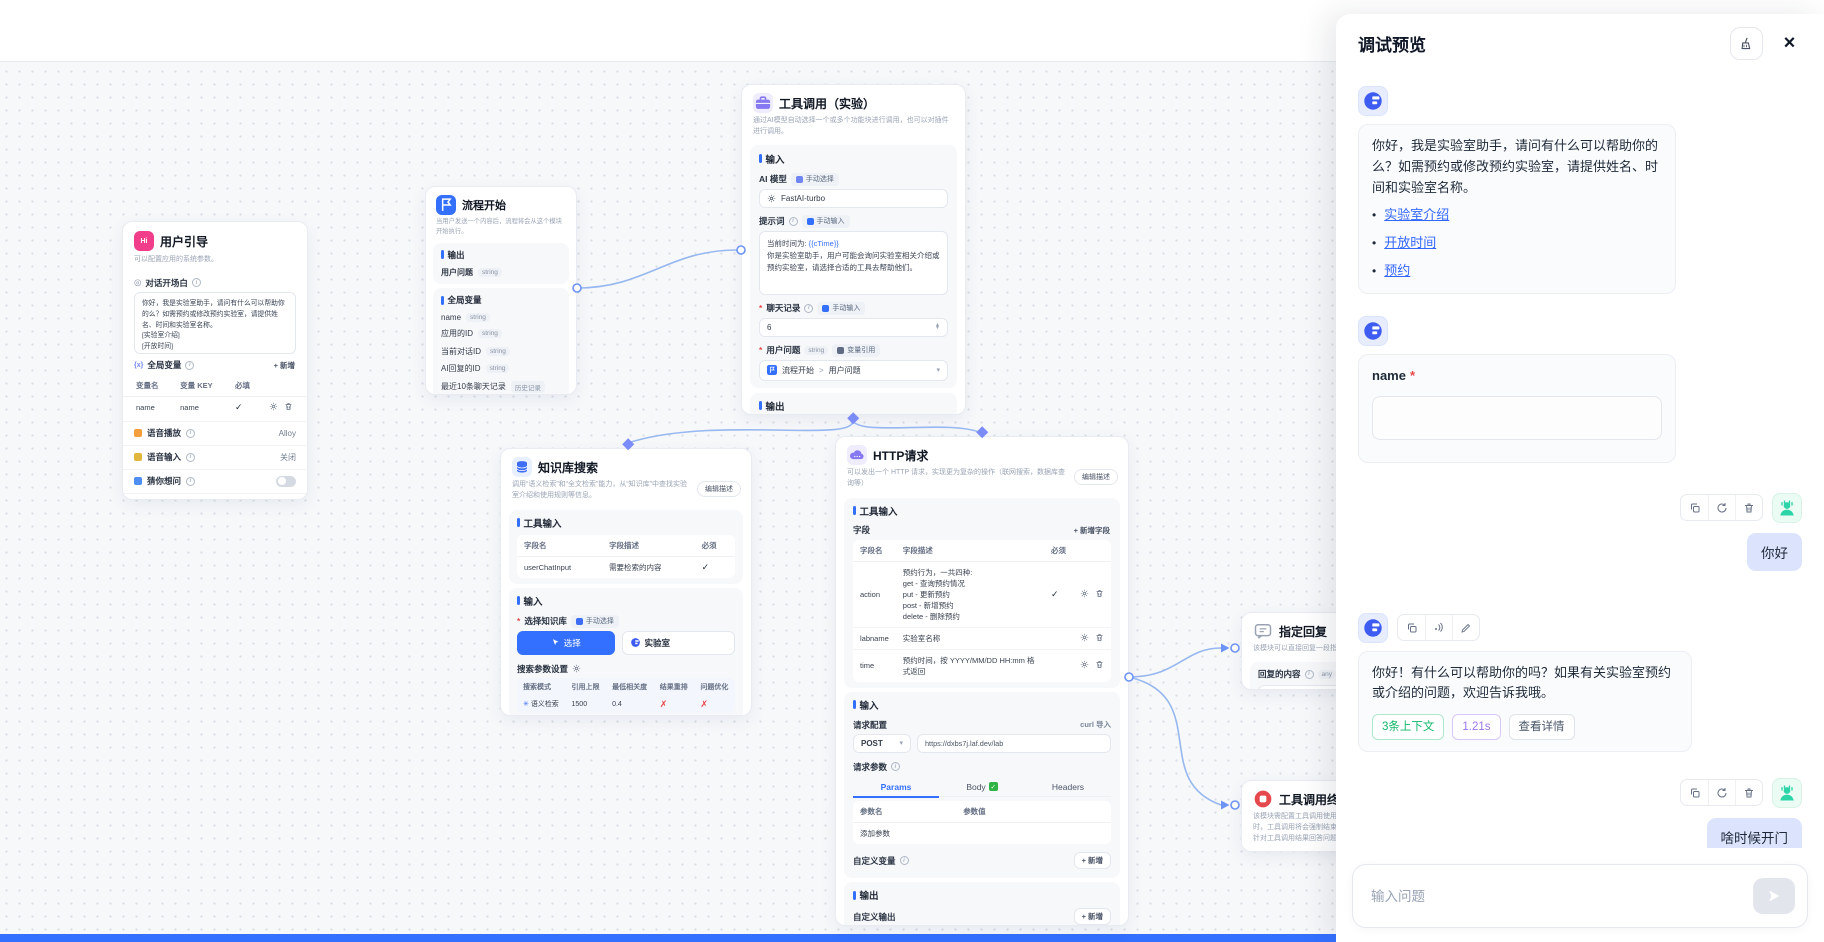  Describe the element at coordinates (286, 481) in the screenshot. I see `question-guide-toggle` at that location.